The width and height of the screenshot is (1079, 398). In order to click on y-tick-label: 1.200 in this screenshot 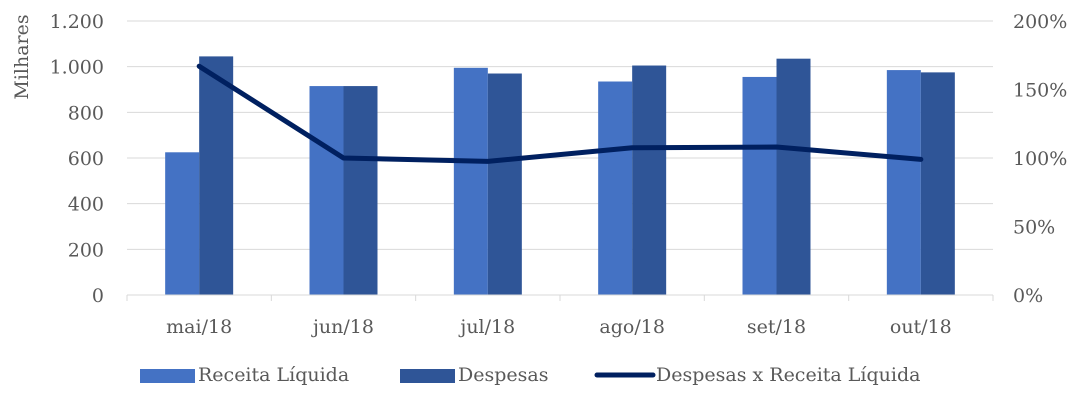, I will do `click(77, 22)`.